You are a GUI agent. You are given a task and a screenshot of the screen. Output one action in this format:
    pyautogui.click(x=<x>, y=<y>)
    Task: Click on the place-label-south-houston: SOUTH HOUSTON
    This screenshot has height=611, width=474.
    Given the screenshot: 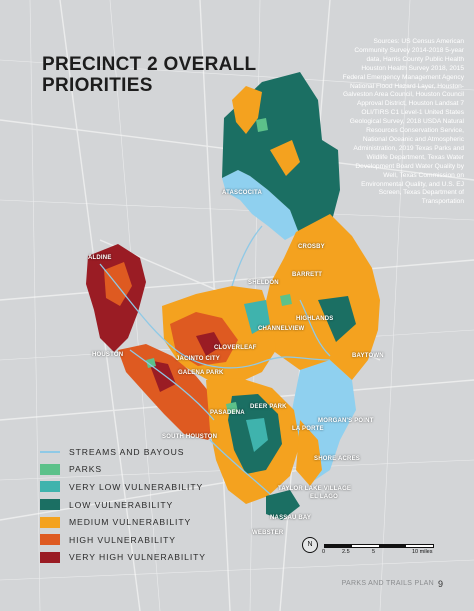 What is the action you would take?
    pyautogui.click(x=190, y=437)
    